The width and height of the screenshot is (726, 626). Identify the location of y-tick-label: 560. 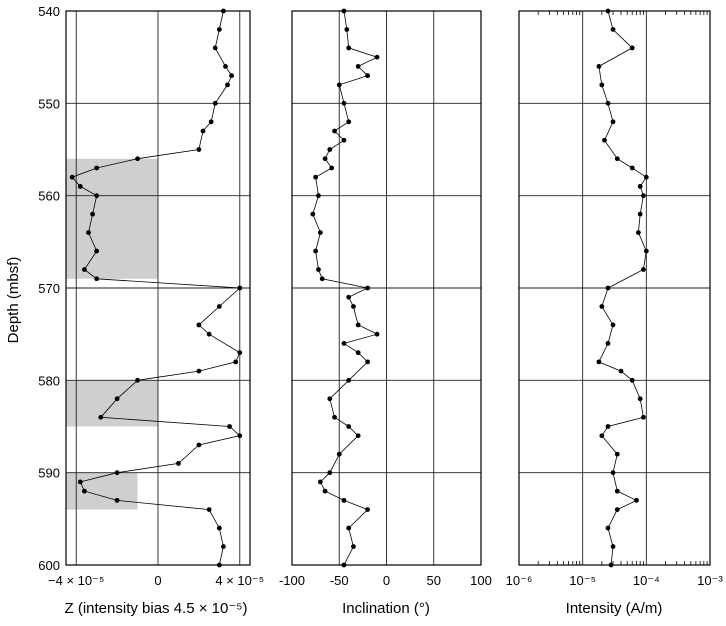
(49, 196).